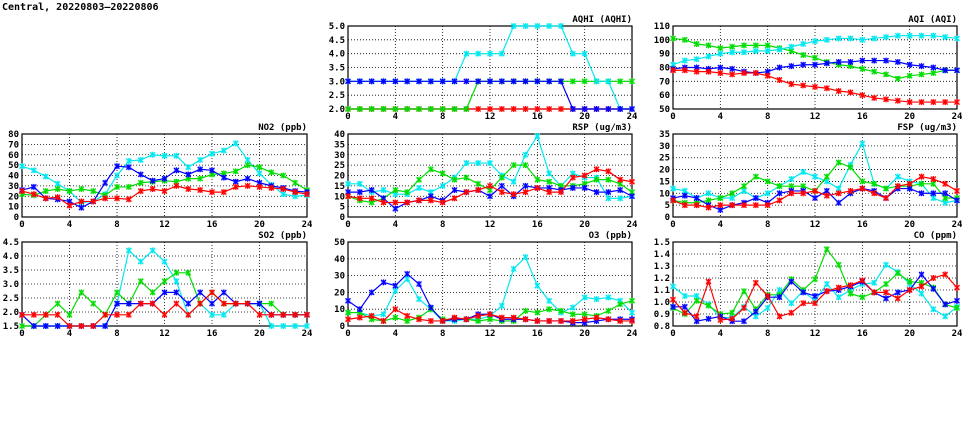 This screenshot has width=975, height=447. What do you see at coordinates (339, 197) in the screenshot?
I see `y-tick-label: 10` at bounding box center [339, 197].